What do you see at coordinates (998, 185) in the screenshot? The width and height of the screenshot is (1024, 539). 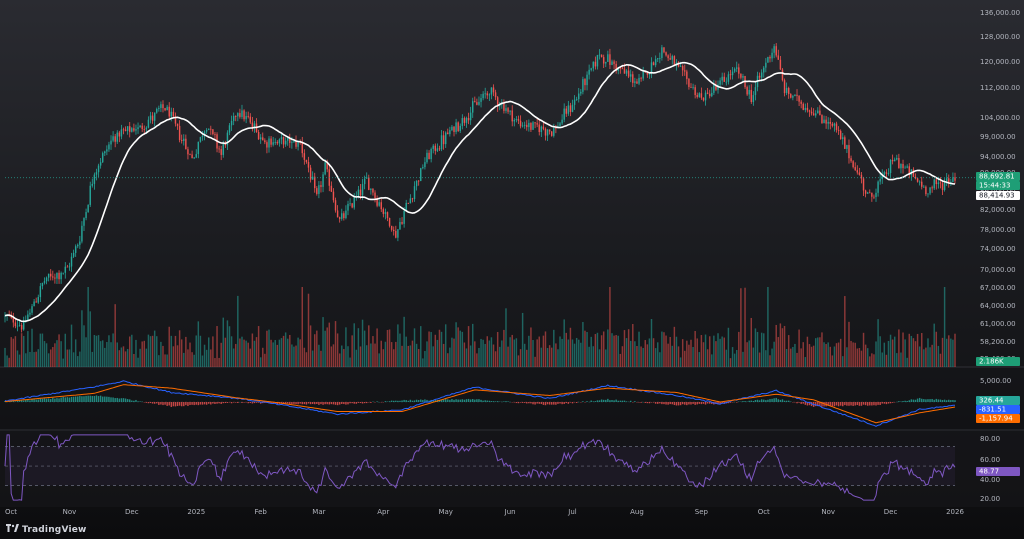 I see `countdown-badge-bg` at bounding box center [998, 185].